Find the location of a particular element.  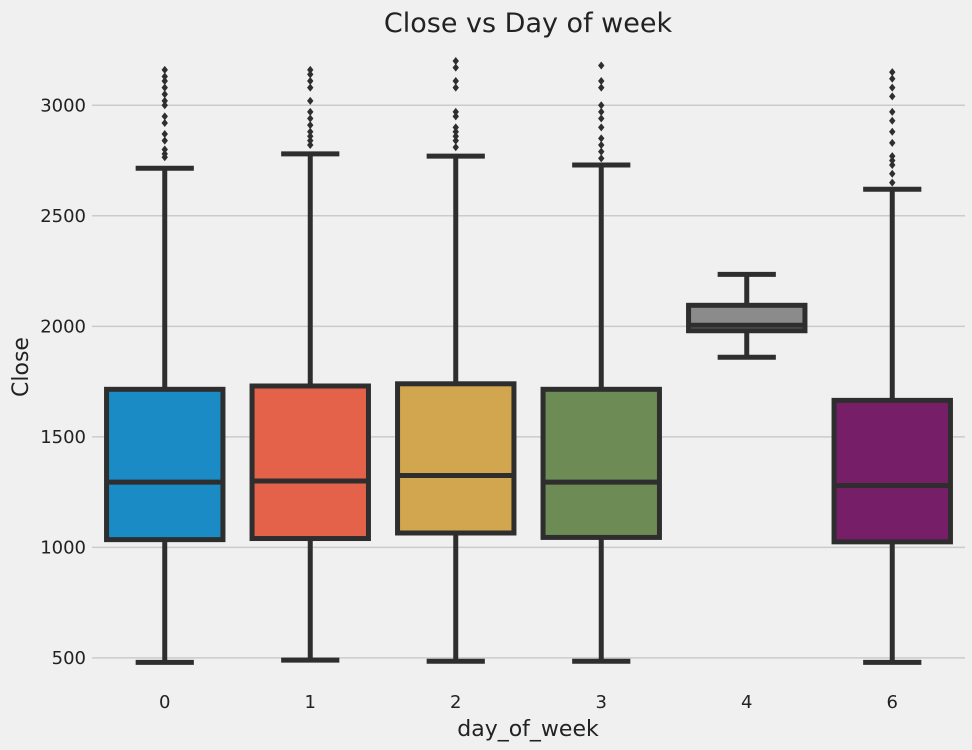

x-tick-label: 3 is located at coordinates (601, 702).